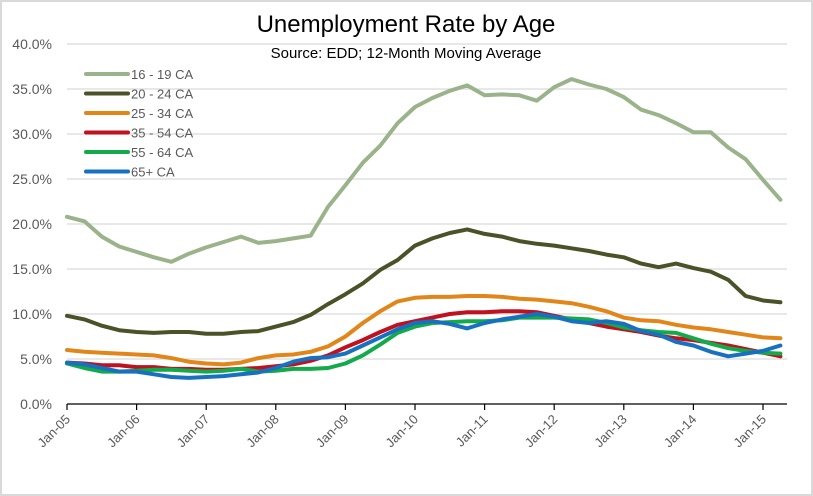 This screenshot has height=496, width=813. I want to click on legend-label: 25 - 34 CA, so click(162, 113).